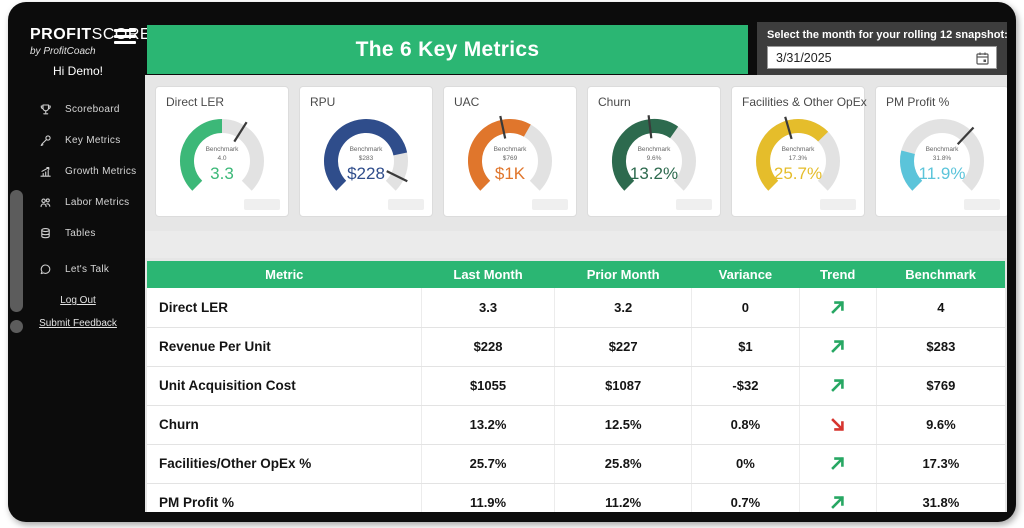  I want to click on gauge-title: UAC, so click(467, 102).